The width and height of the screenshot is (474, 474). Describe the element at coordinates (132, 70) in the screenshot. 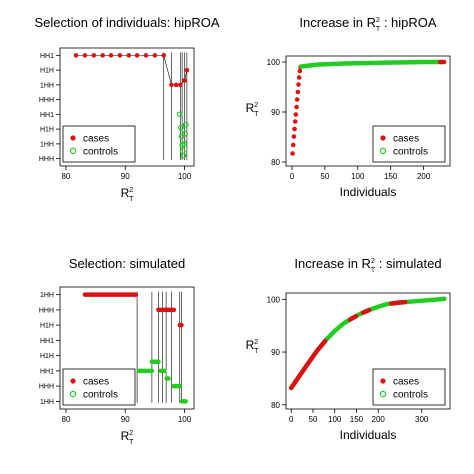

I see `cases-path` at that location.